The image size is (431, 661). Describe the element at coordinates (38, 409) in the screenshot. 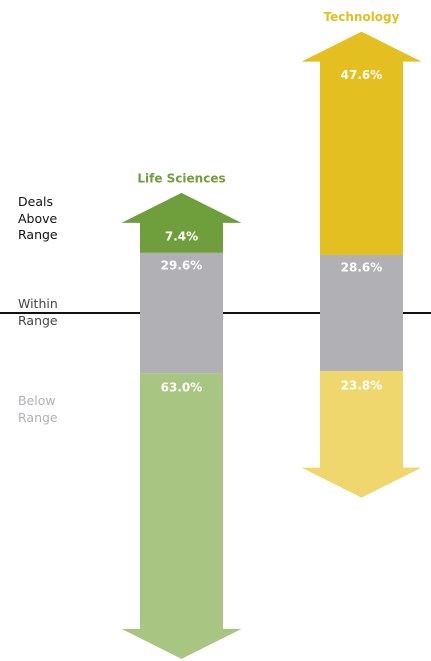

I see `legend-label: Below Range` at that location.